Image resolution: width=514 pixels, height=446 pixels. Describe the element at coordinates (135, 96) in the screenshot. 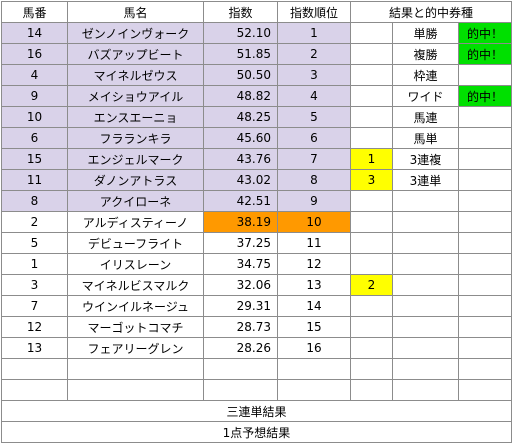

I see `horse-name-cell: メイショウアイル` at that location.